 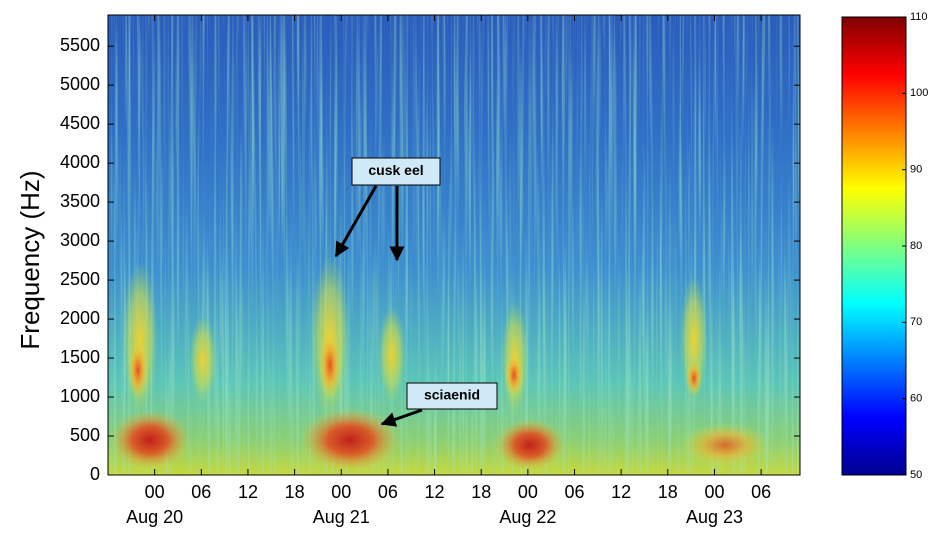 I want to click on y-tick-label: 4500, so click(x=80, y=123).